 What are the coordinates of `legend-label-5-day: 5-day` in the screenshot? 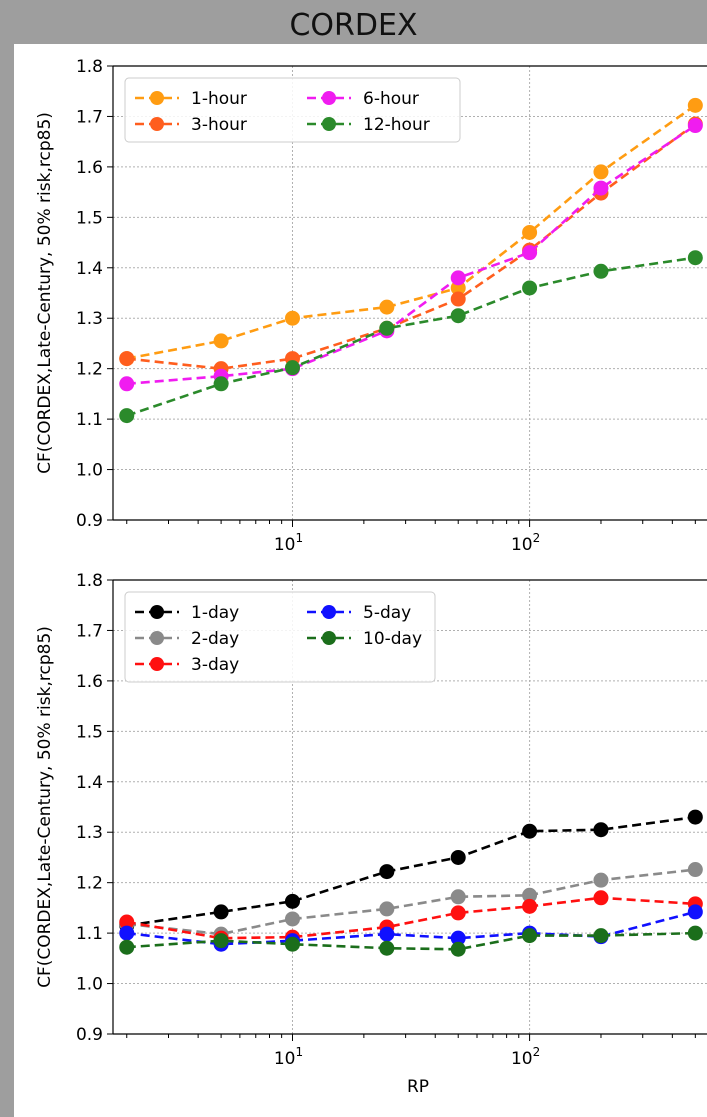 It's located at (387, 613).